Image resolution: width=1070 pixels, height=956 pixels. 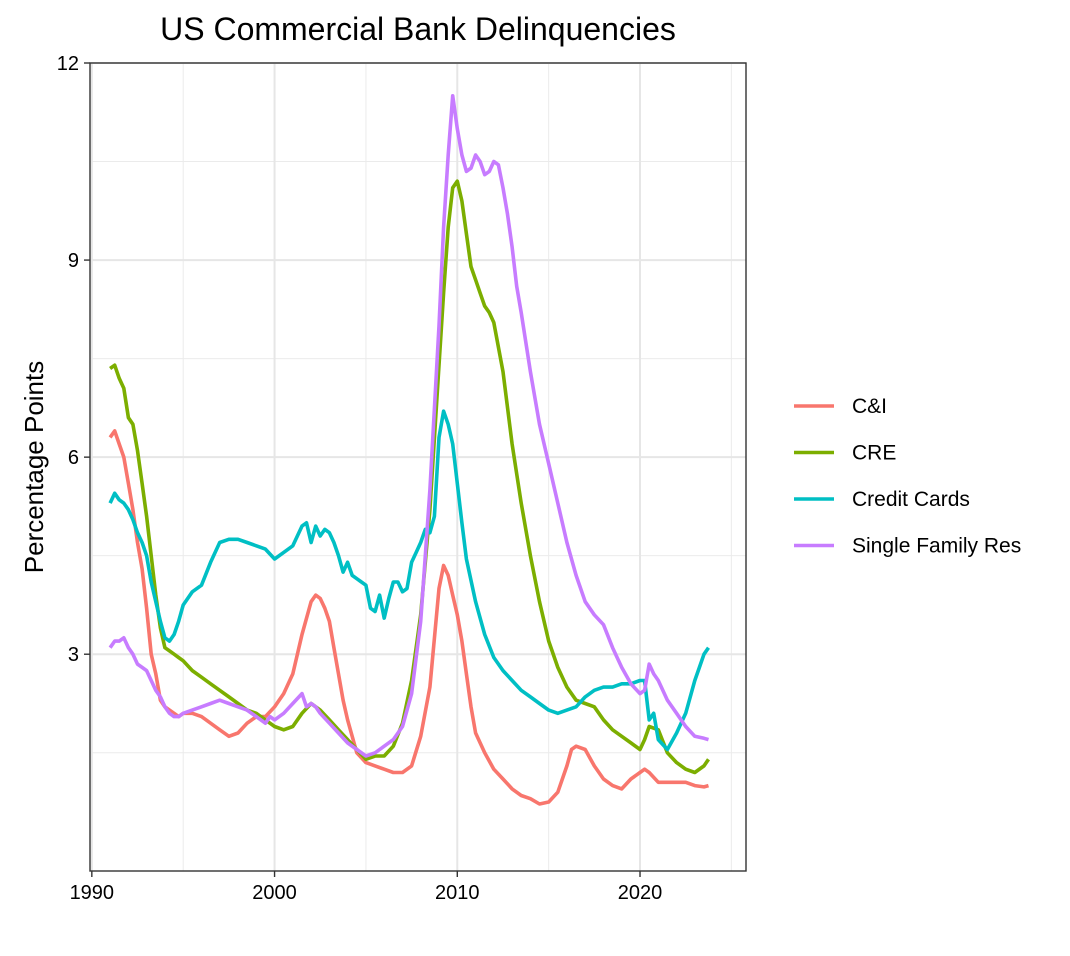 What do you see at coordinates (418, 29) in the screenshot?
I see `chart-title: US Commercial Bank Delinquencies` at bounding box center [418, 29].